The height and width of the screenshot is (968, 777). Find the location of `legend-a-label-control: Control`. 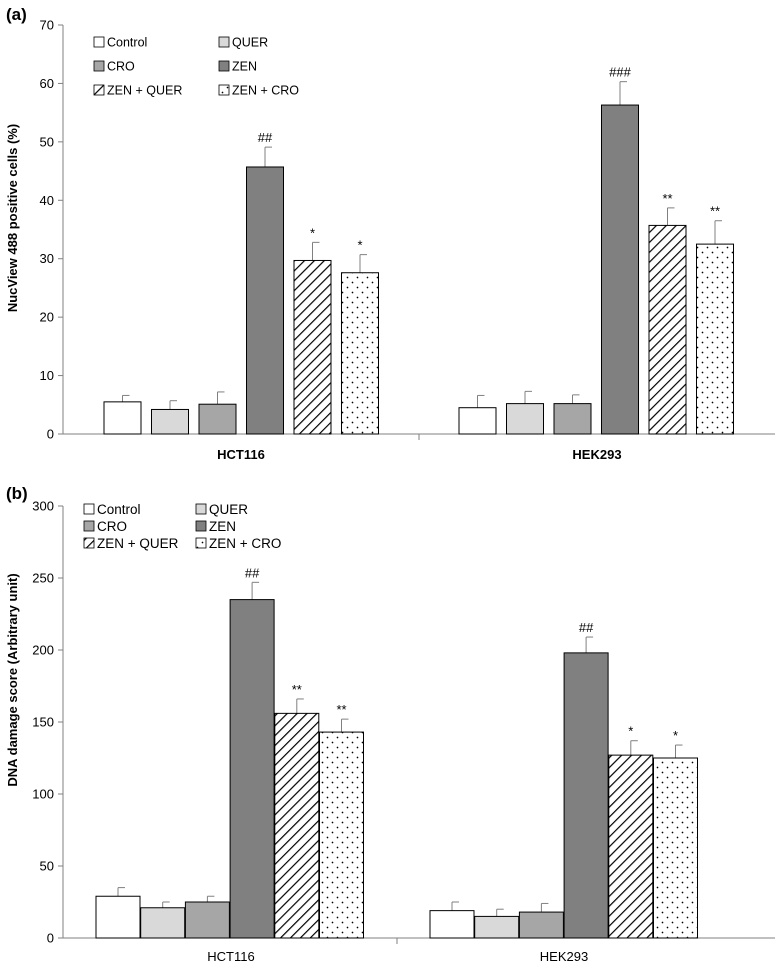

legend-a-label-control: Control is located at coordinates (127, 43).